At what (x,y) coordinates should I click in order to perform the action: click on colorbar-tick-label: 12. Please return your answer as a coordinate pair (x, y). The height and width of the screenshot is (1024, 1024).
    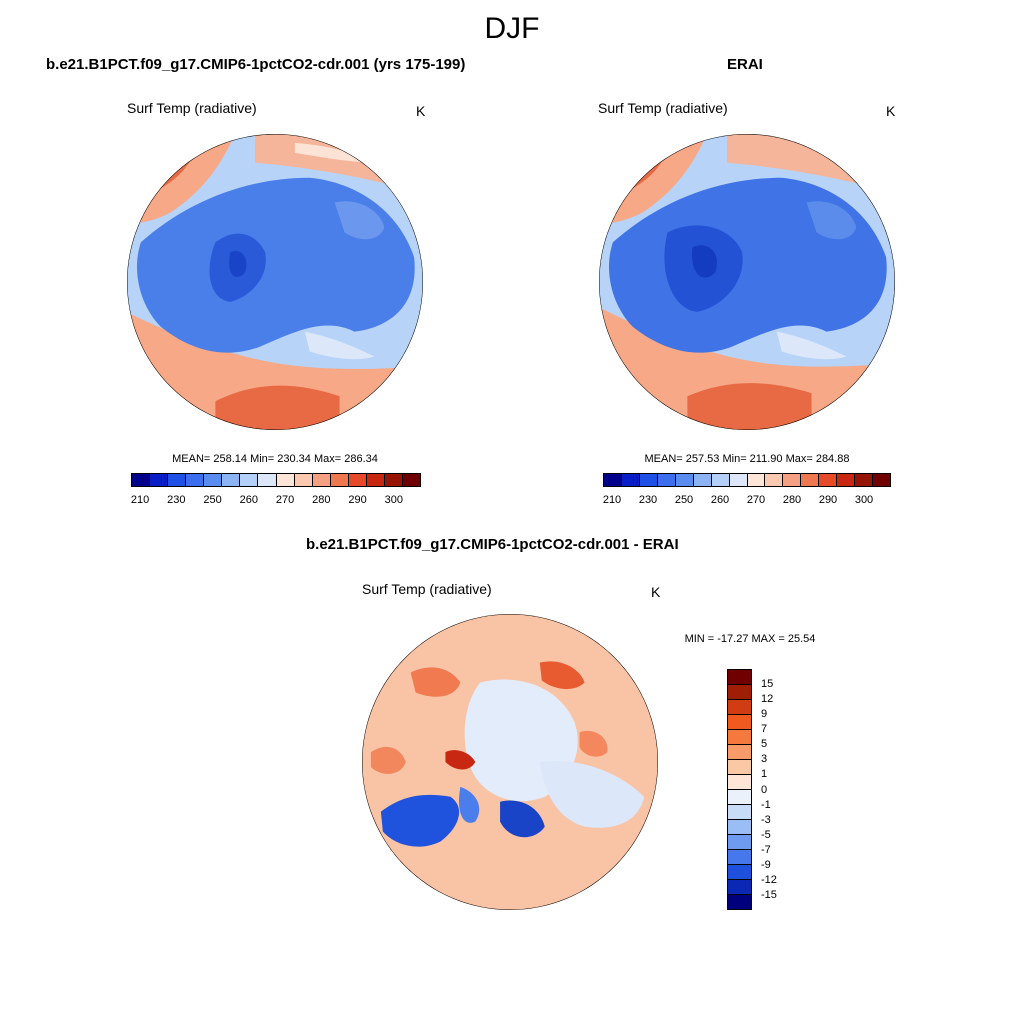
    Looking at the image, I should click on (767, 699).